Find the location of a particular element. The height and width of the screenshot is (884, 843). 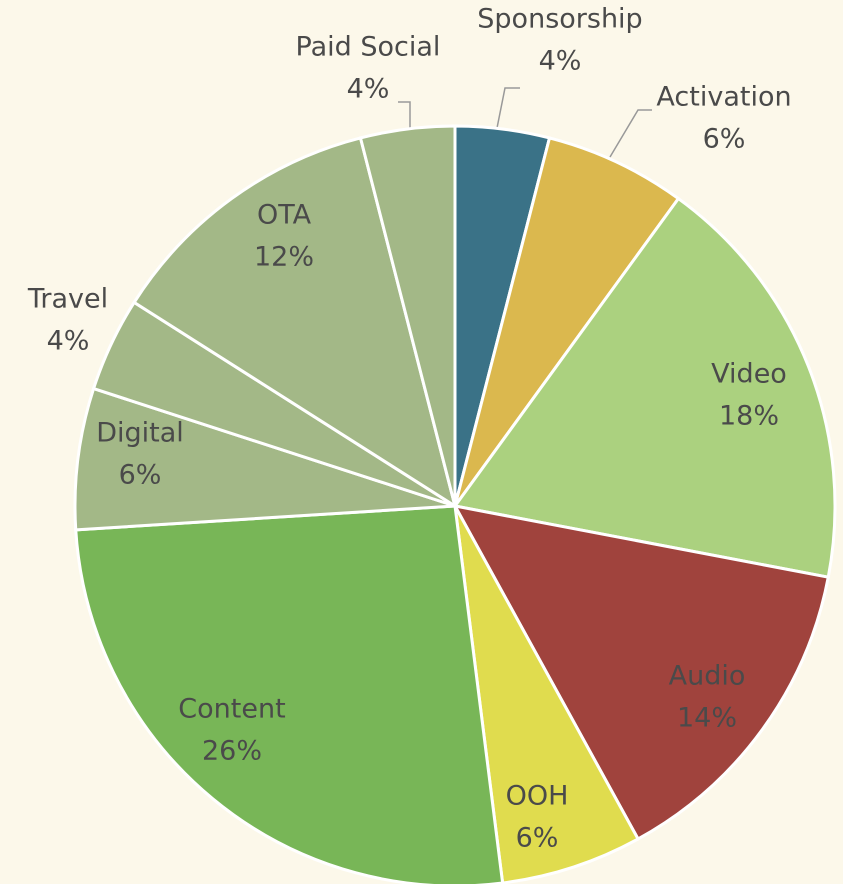

slice-label: Activation is located at coordinates (723, 97).